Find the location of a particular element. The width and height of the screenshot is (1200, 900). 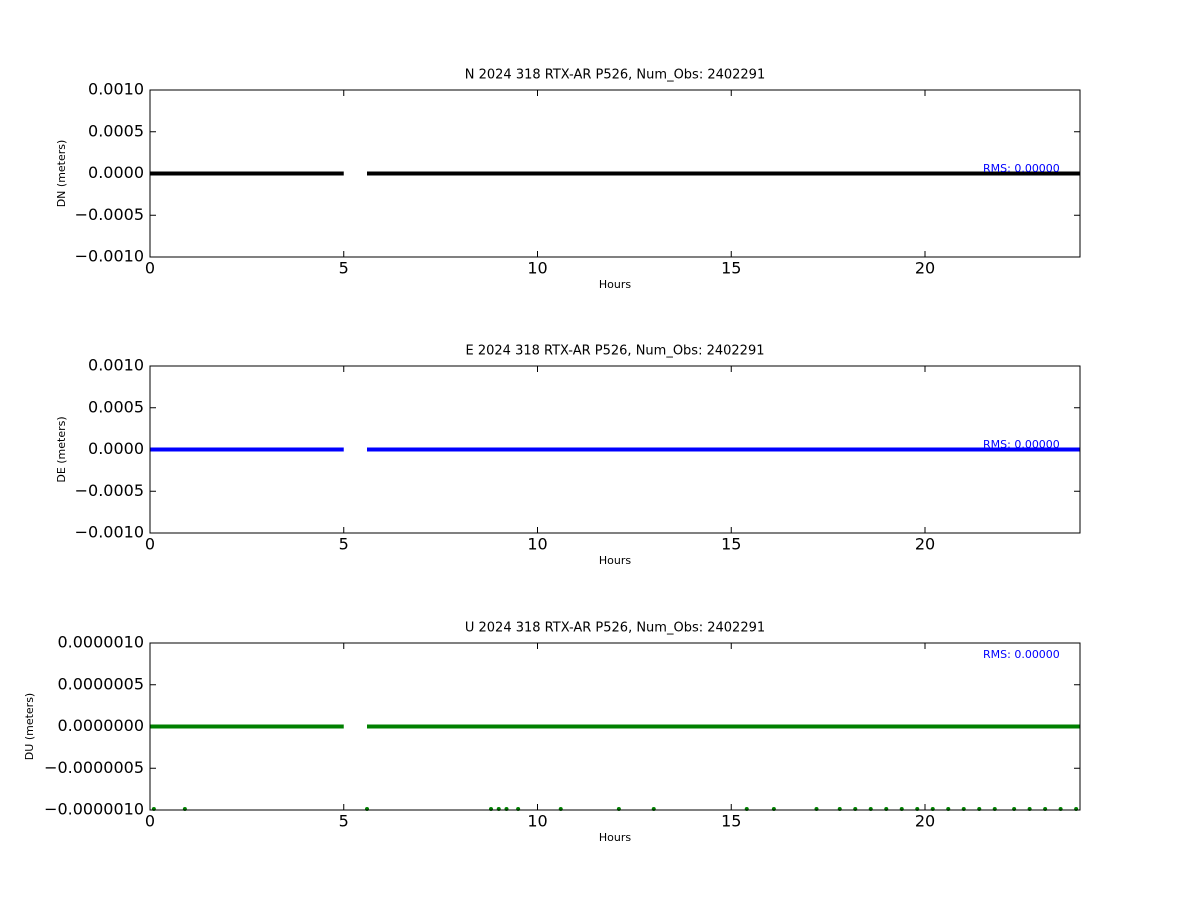

y-axis-label: DU (meters) is located at coordinates (29, 726).